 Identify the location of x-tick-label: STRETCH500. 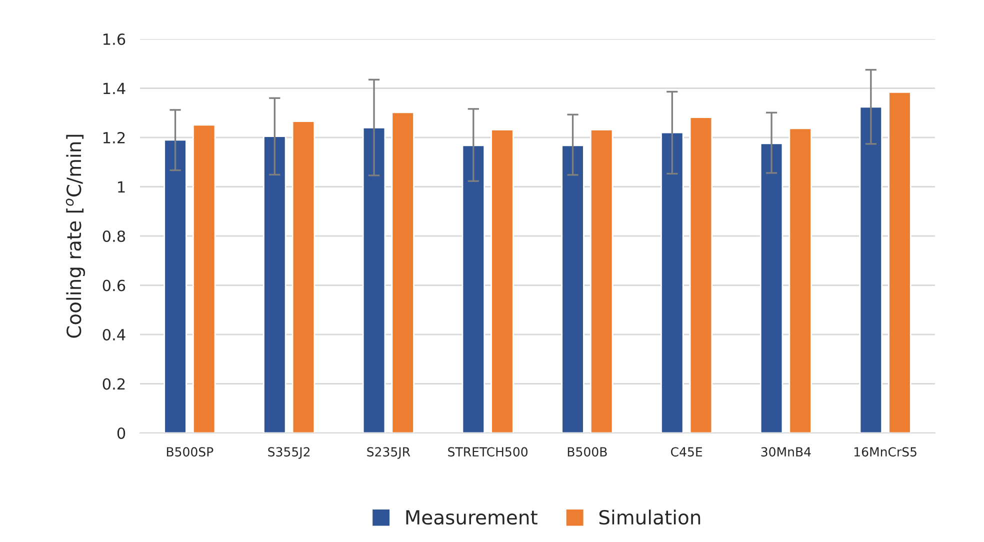
(488, 452).